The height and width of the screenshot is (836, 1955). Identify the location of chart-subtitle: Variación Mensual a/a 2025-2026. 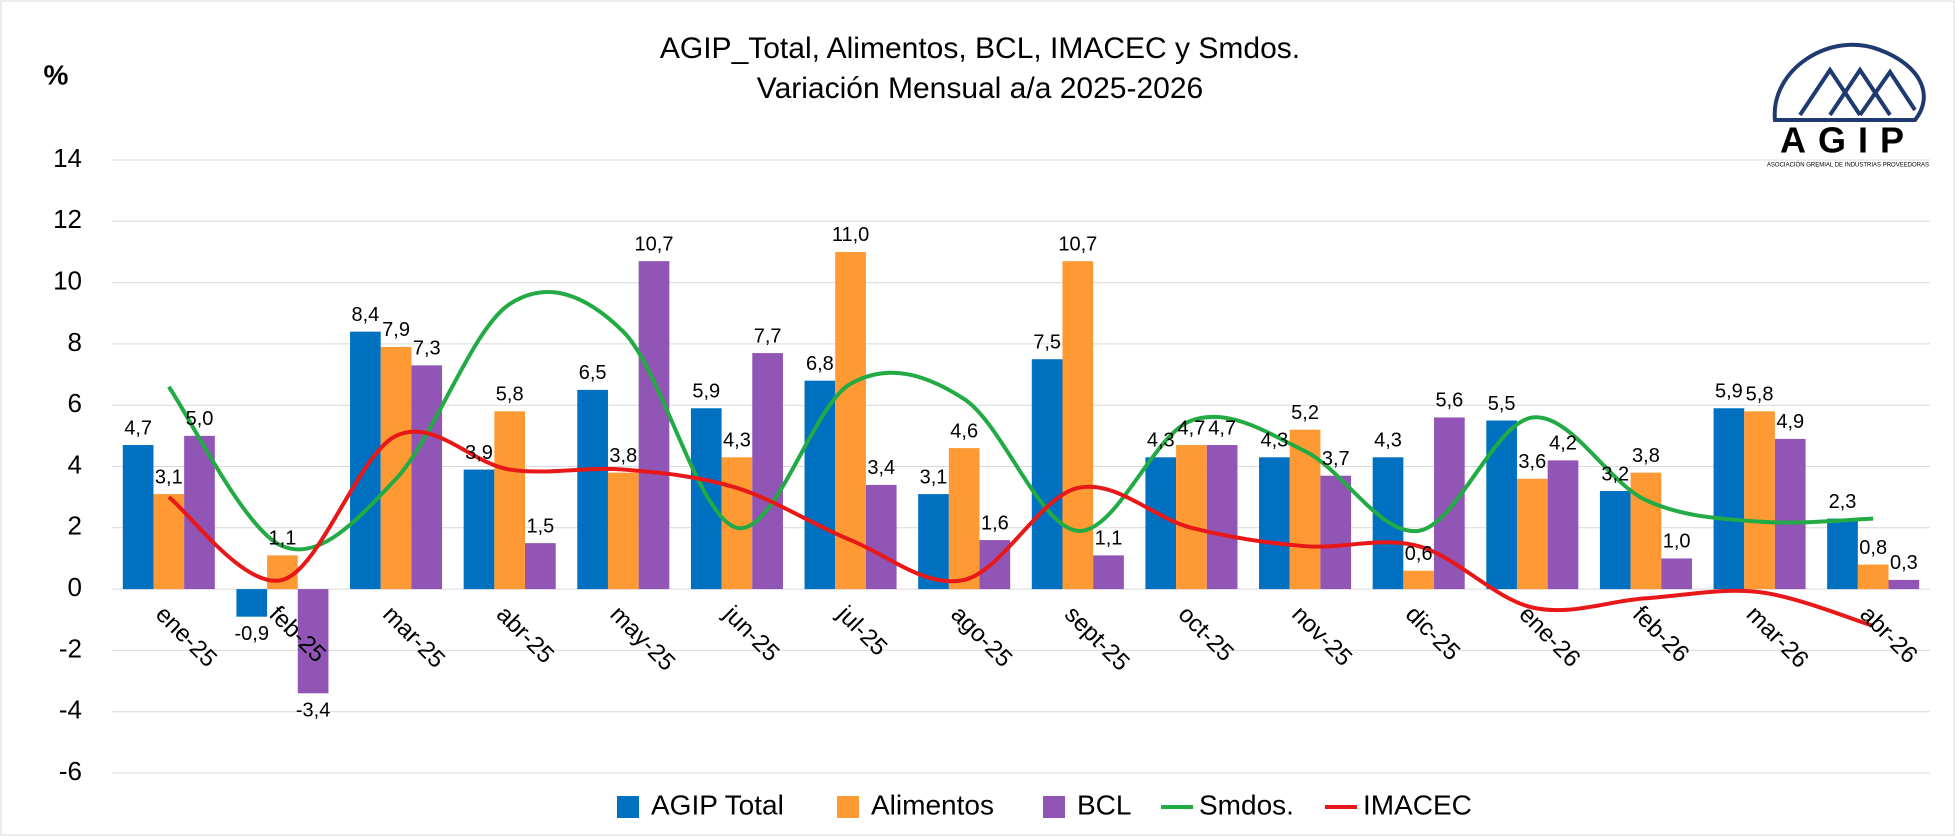
(980, 88).